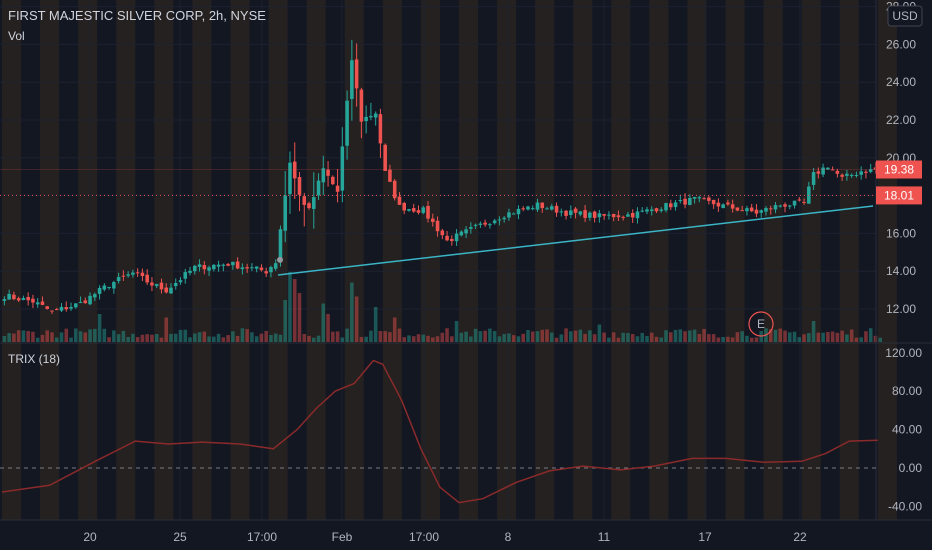 This screenshot has width=932, height=550. Describe the element at coordinates (16, 36) in the screenshot. I see `volume-legend: Vol` at that location.